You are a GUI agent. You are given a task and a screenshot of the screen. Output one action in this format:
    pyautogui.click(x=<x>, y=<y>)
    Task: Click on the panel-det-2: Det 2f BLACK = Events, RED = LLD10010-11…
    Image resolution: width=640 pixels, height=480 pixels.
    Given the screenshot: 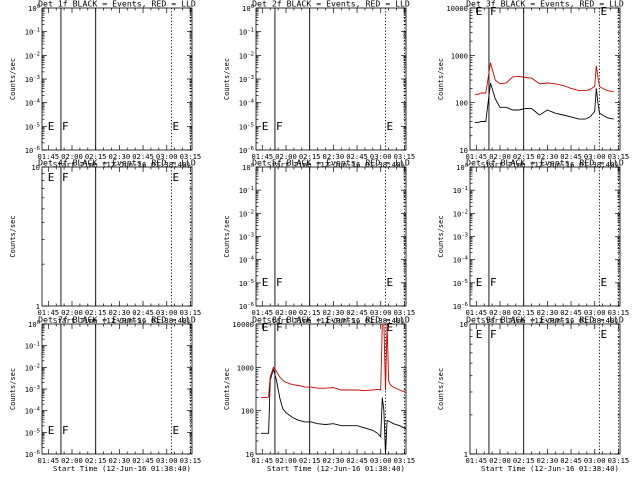 What is the action you would take?
    pyautogui.click(x=319, y=84)
    